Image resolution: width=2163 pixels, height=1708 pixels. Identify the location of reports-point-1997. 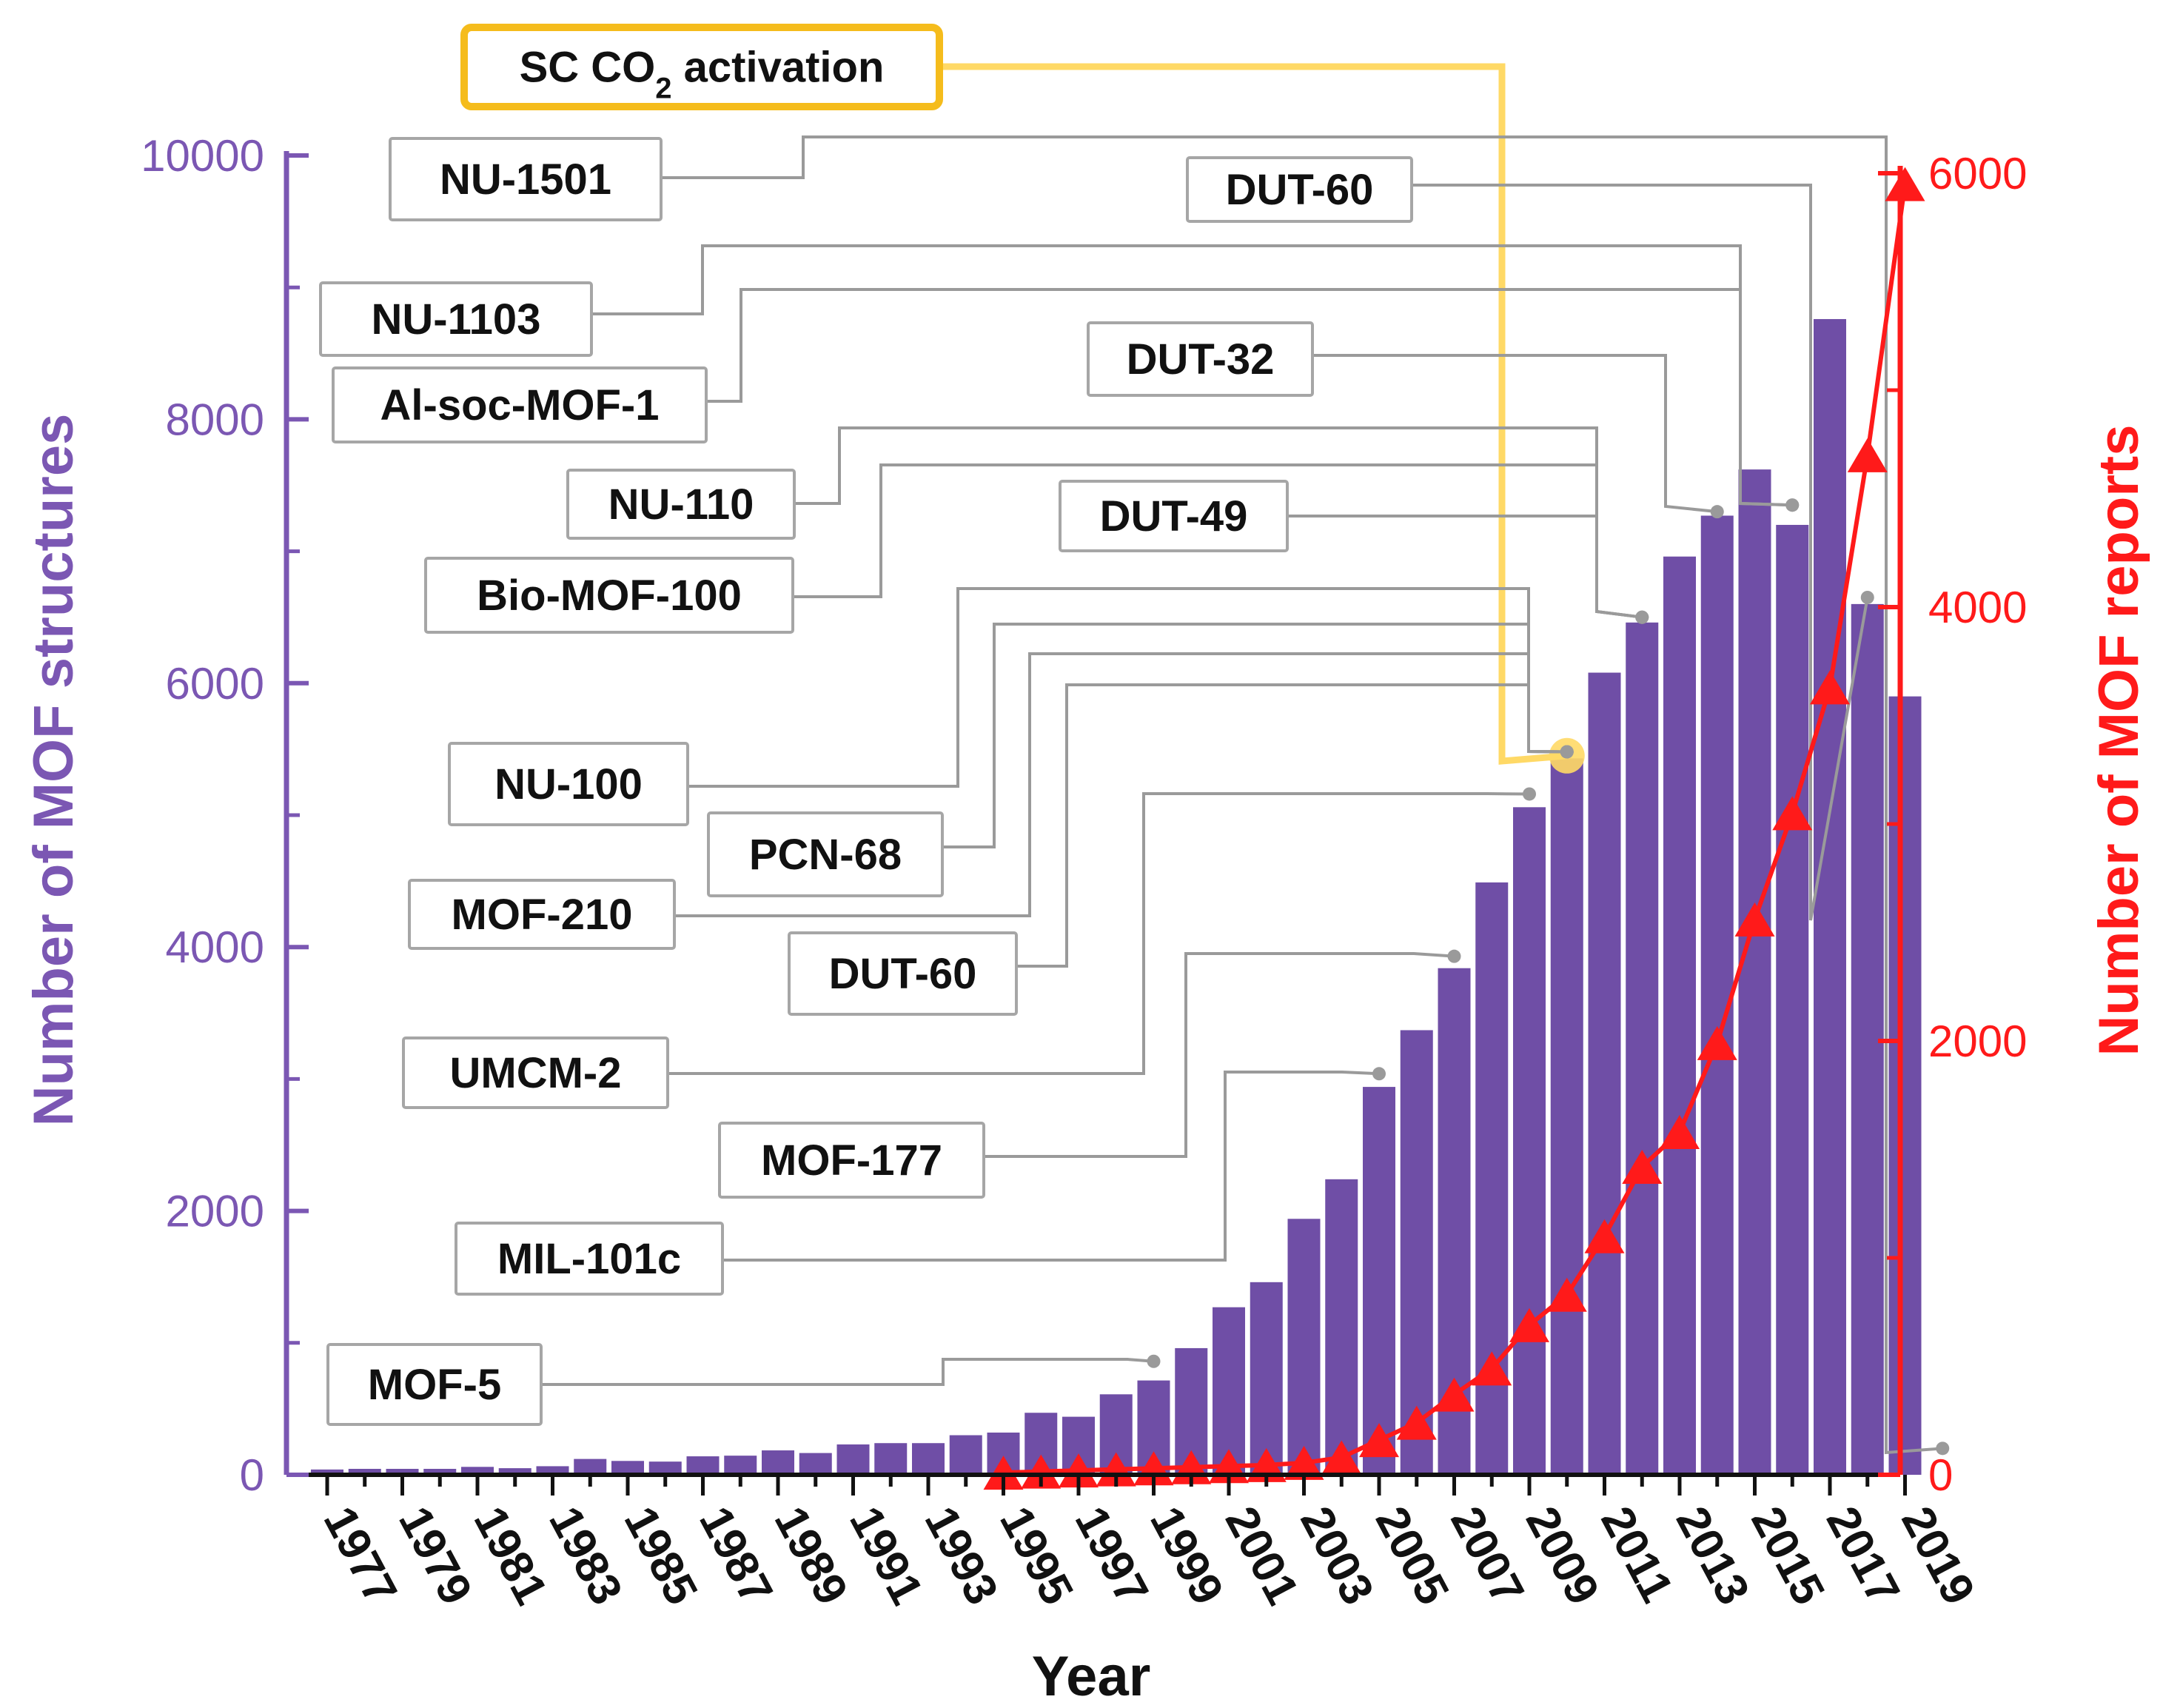
(1079, 1470).